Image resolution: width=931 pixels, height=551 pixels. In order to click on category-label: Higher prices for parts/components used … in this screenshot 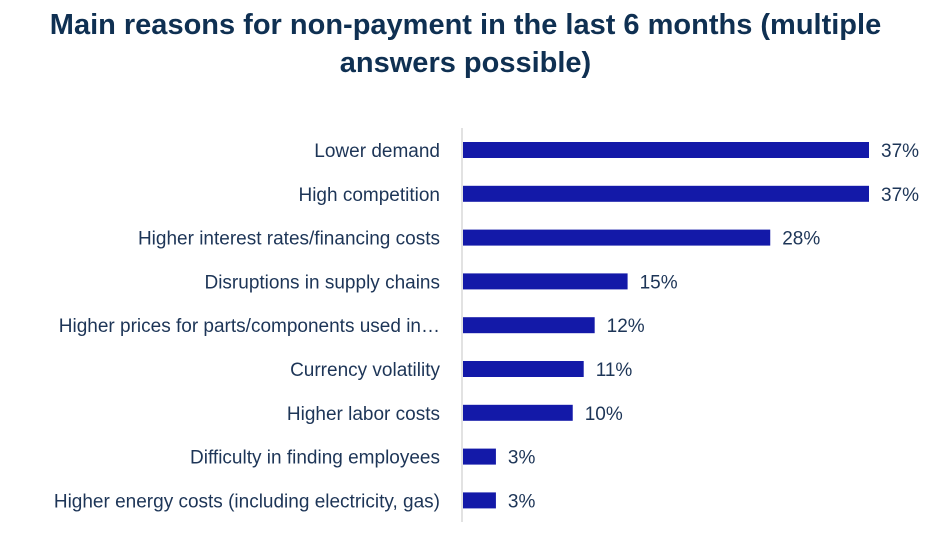, I will do `click(249, 326)`.